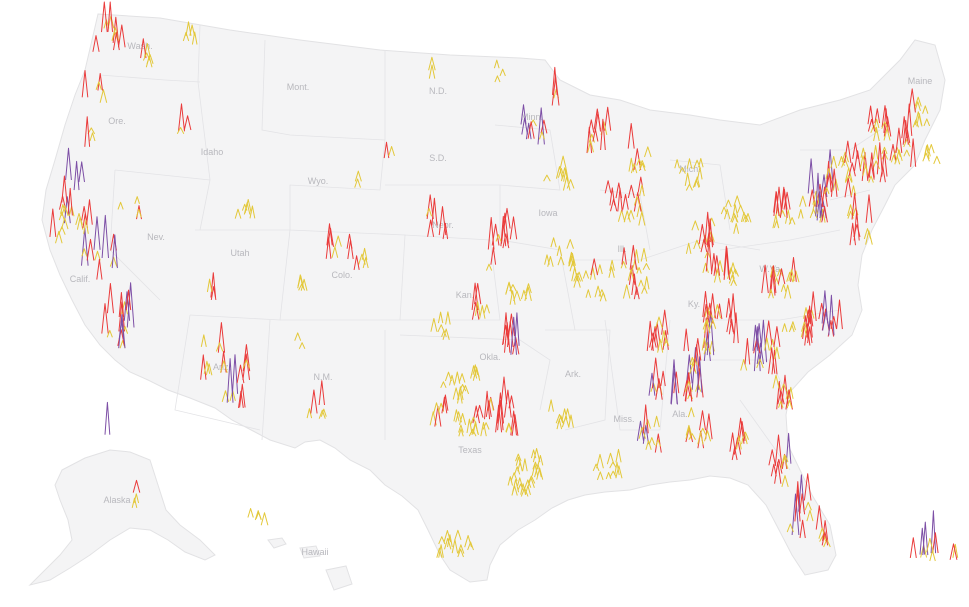 Image resolution: width=969 pixels, height=607 pixels. Describe the element at coordinates (438, 158) in the screenshot. I see `label-sd: S.D.` at that location.